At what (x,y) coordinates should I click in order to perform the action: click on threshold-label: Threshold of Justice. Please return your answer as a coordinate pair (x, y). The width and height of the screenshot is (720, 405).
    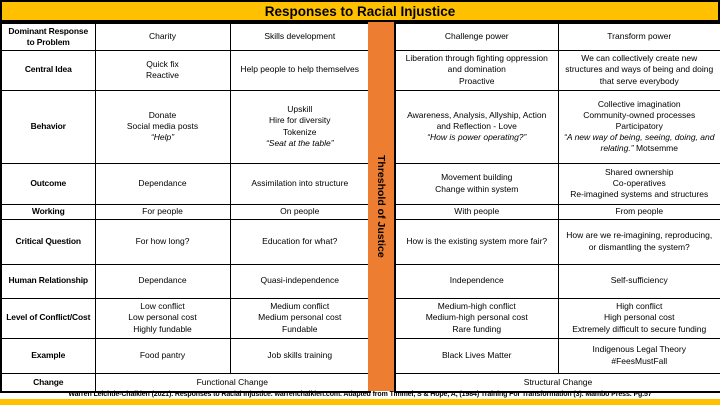
    Looking at the image, I should click on (381, 206).